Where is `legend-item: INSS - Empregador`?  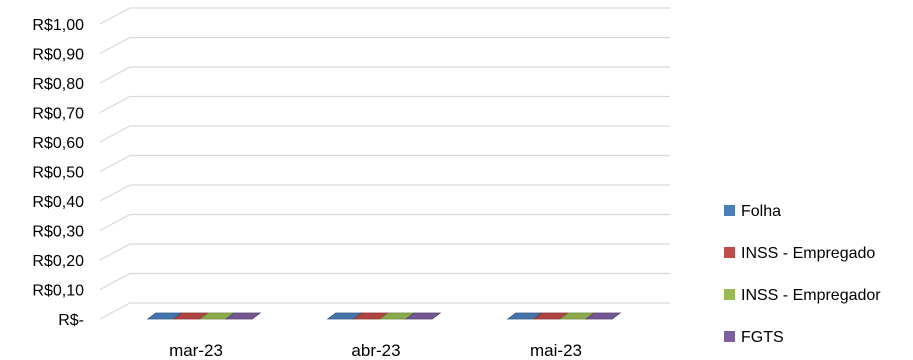
legend-item: INSS - Empregador is located at coordinates (802, 295).